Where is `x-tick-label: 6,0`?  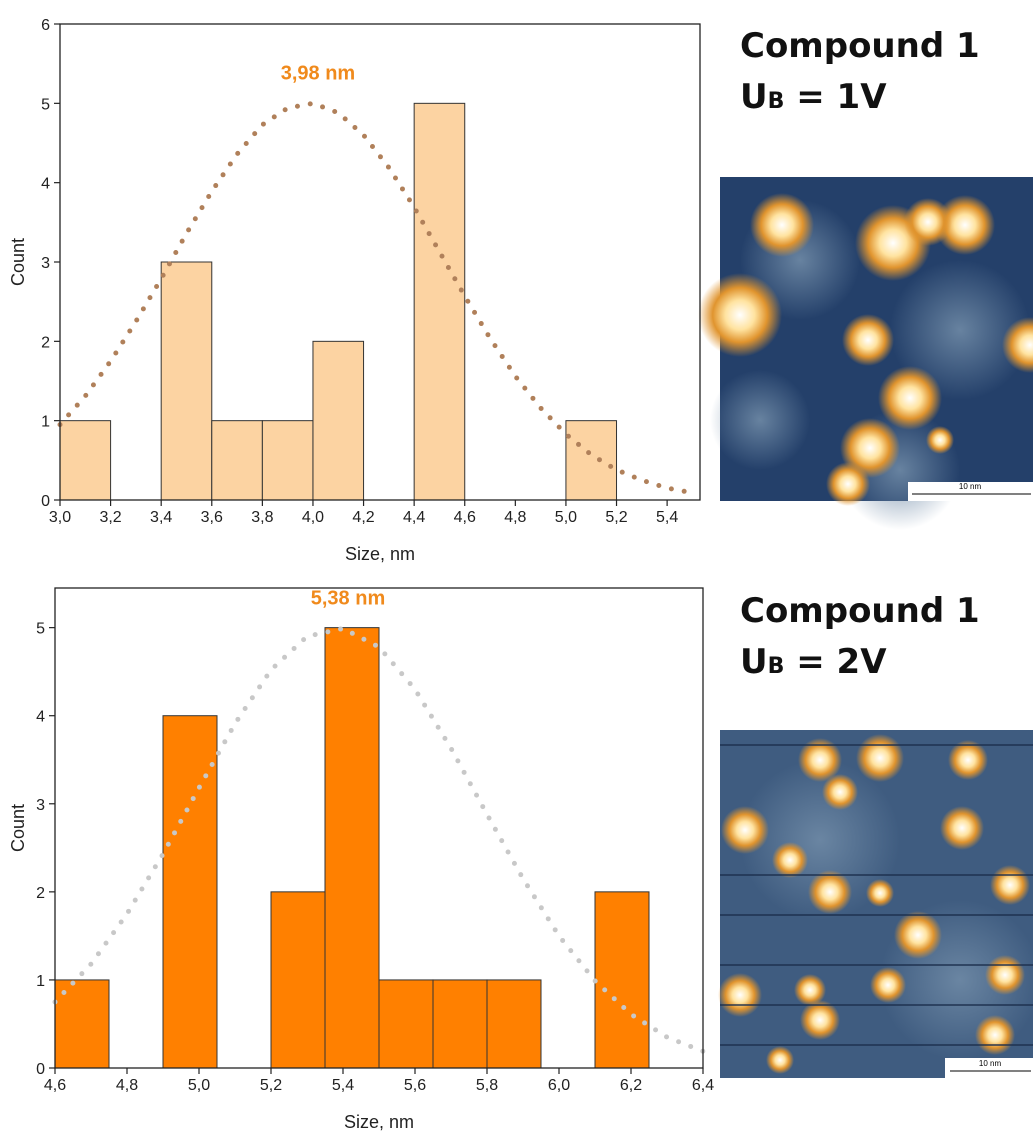
x-tick-label: 6,0 is located at coordinates (559, 1085).